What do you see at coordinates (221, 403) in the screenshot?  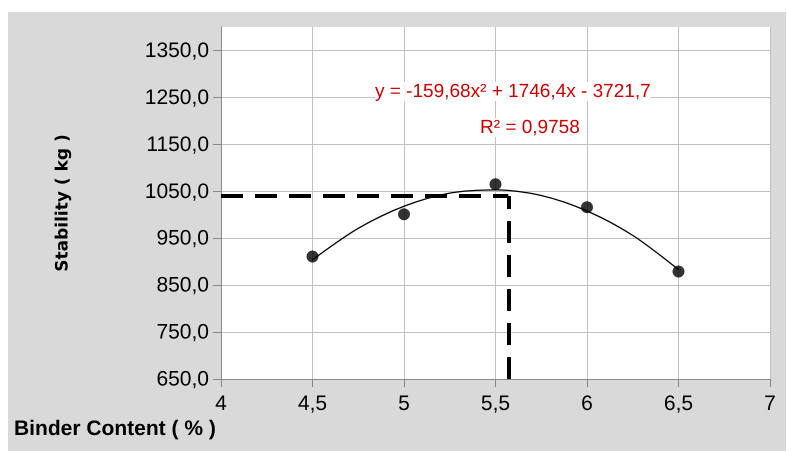 I see `x-tick-label: 4` at bounding box center [221, 403].